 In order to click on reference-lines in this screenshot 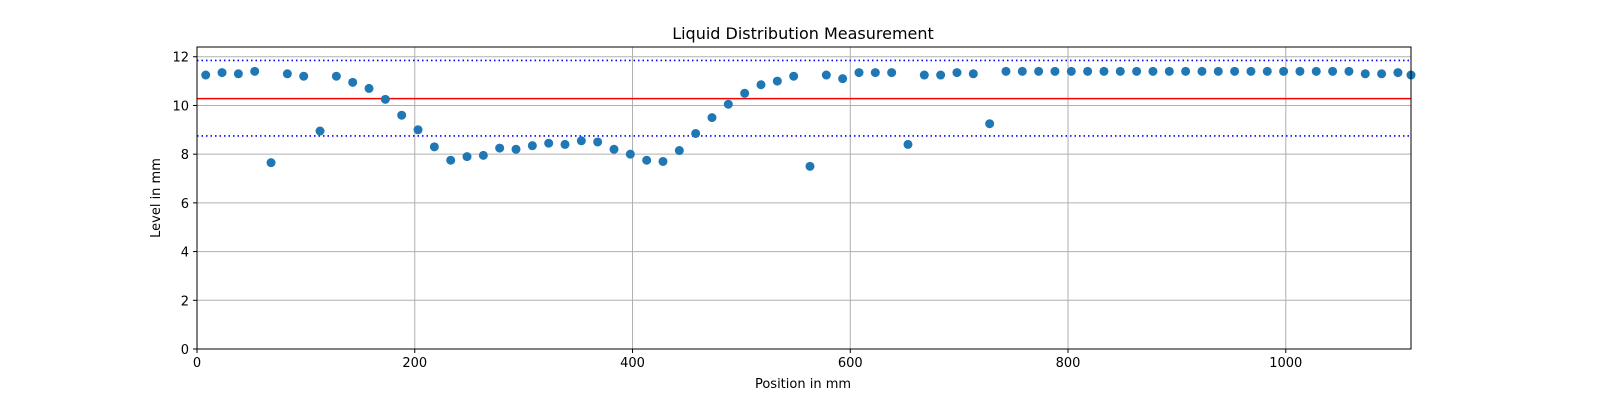, I will do `click(804, 98)`.